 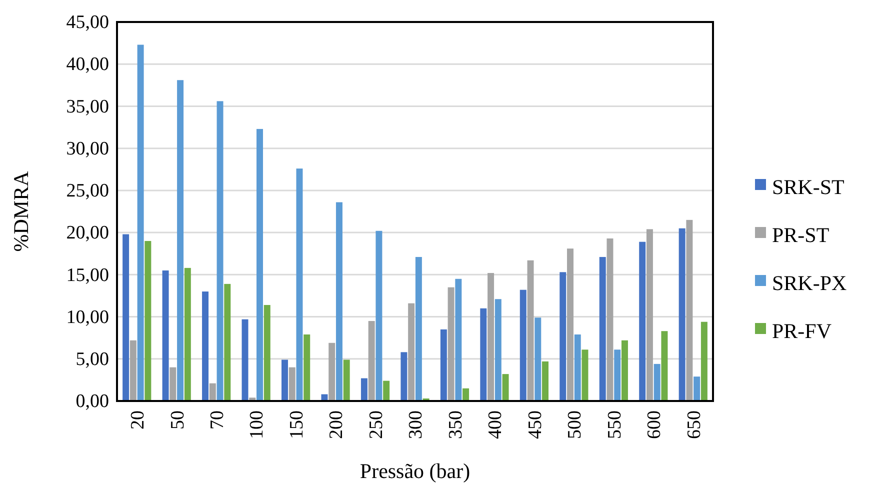 What do you see at coordinates (87, 233) in the screenshot?
I see `y-tick-label: 20,00` at bounding box center [87, 233].